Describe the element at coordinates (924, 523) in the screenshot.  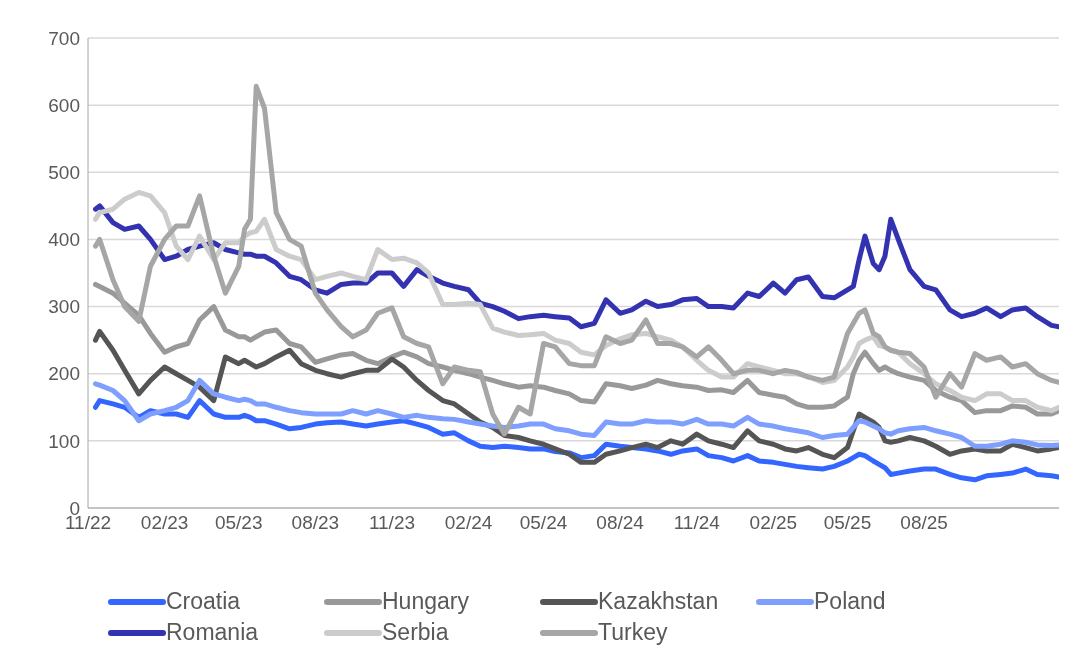
I see `x-tick-label: 08/25` at that location.